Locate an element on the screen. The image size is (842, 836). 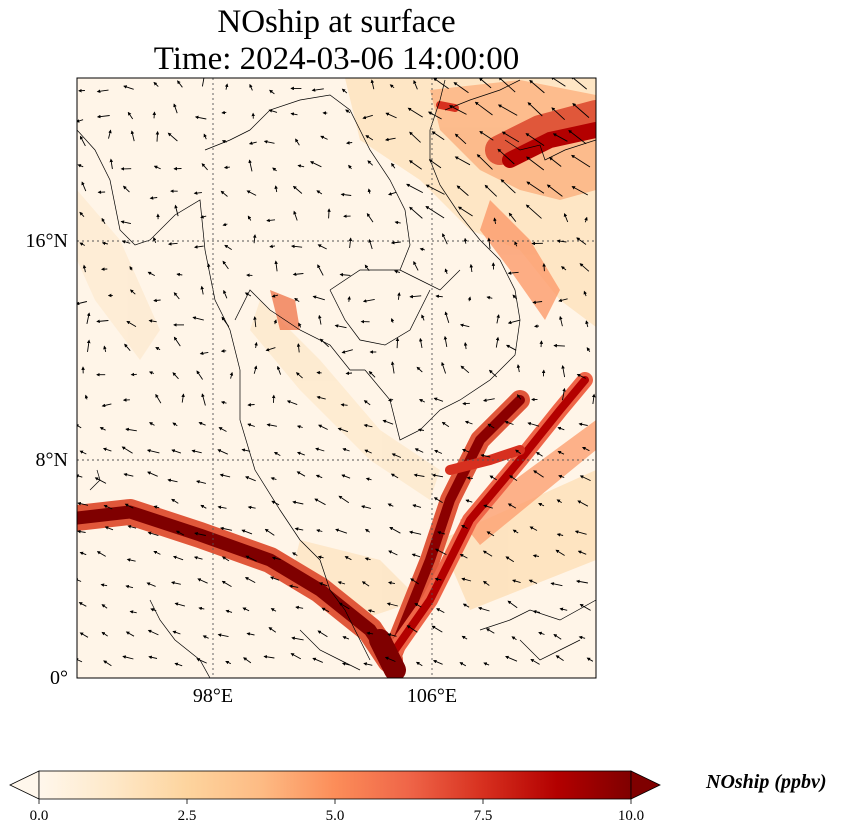
colorbar-tick-label: 10.0 is located at coordinates (631, 816).